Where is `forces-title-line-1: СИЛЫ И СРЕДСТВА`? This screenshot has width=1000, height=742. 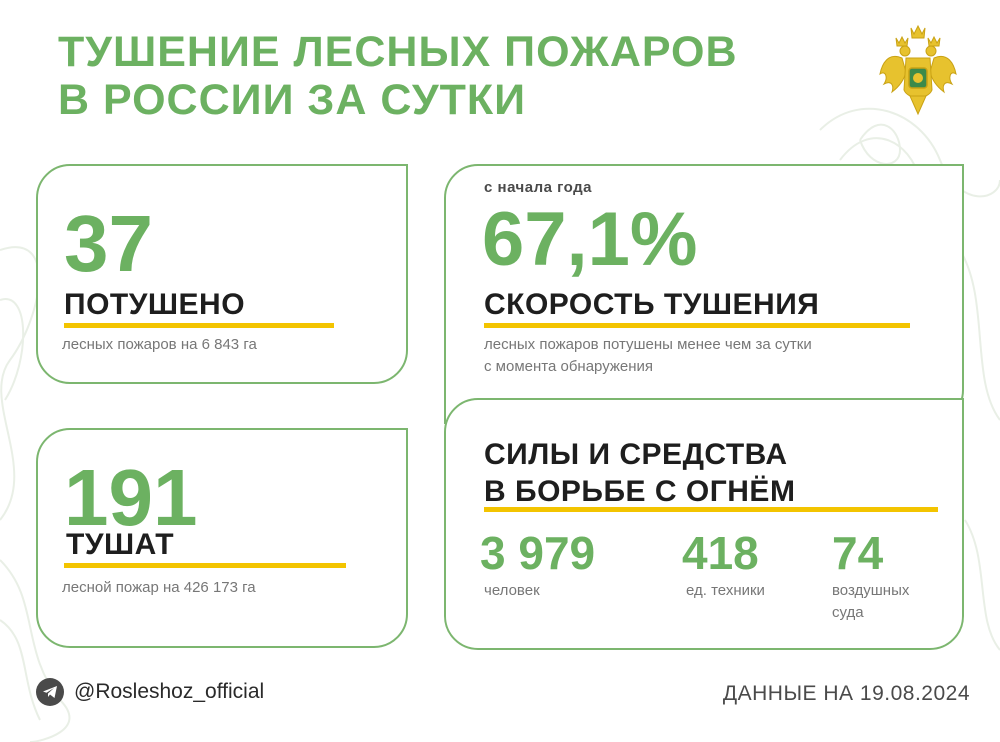 forces-title-line-1: СИЛЫ И СРЕДСТВА is located at coordinates (636, 454).